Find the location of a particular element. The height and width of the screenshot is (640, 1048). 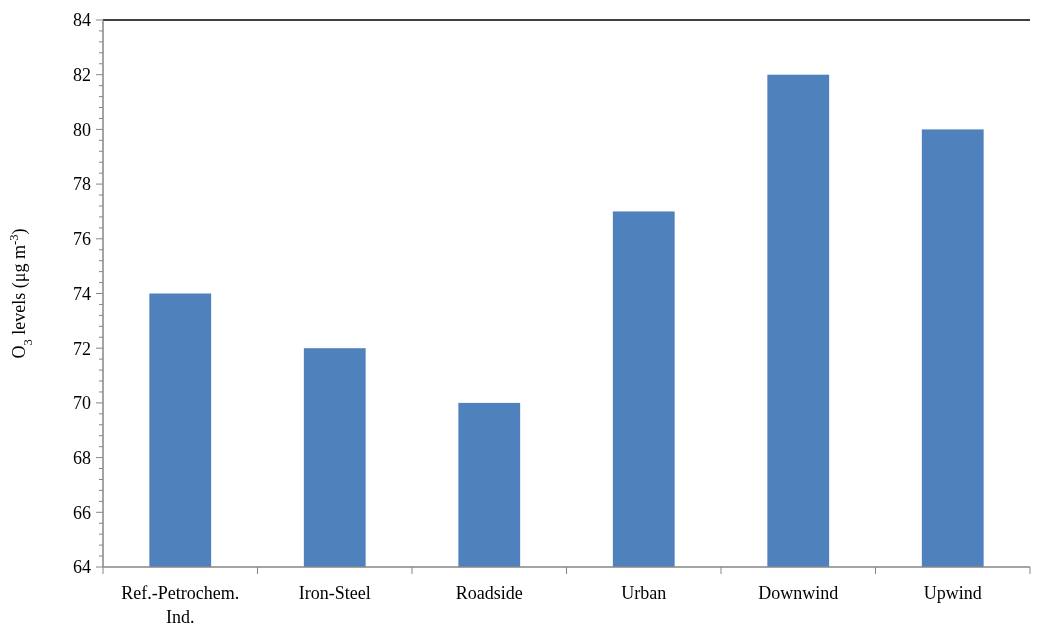

y-tick-label: 66 is located at coordinates (82, 512).